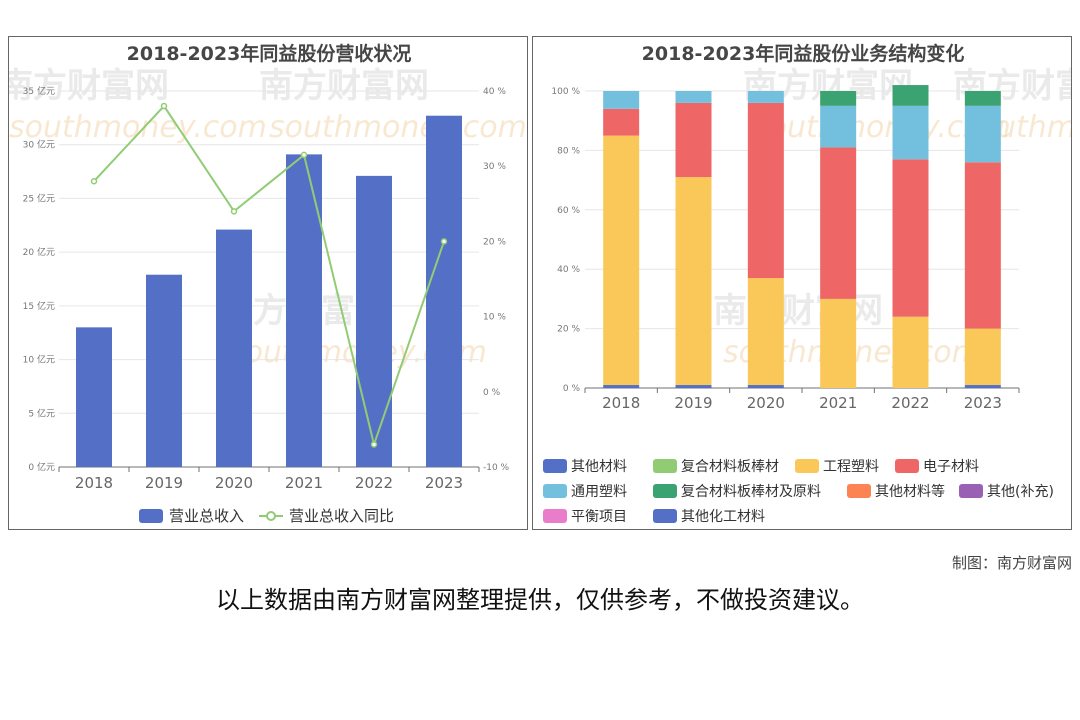 The height and width of the screenshot is (720, 1080). Describe the element at coordinates (910, 491) in the screenshot. I see `legend-label: 其他材料等` at that location.